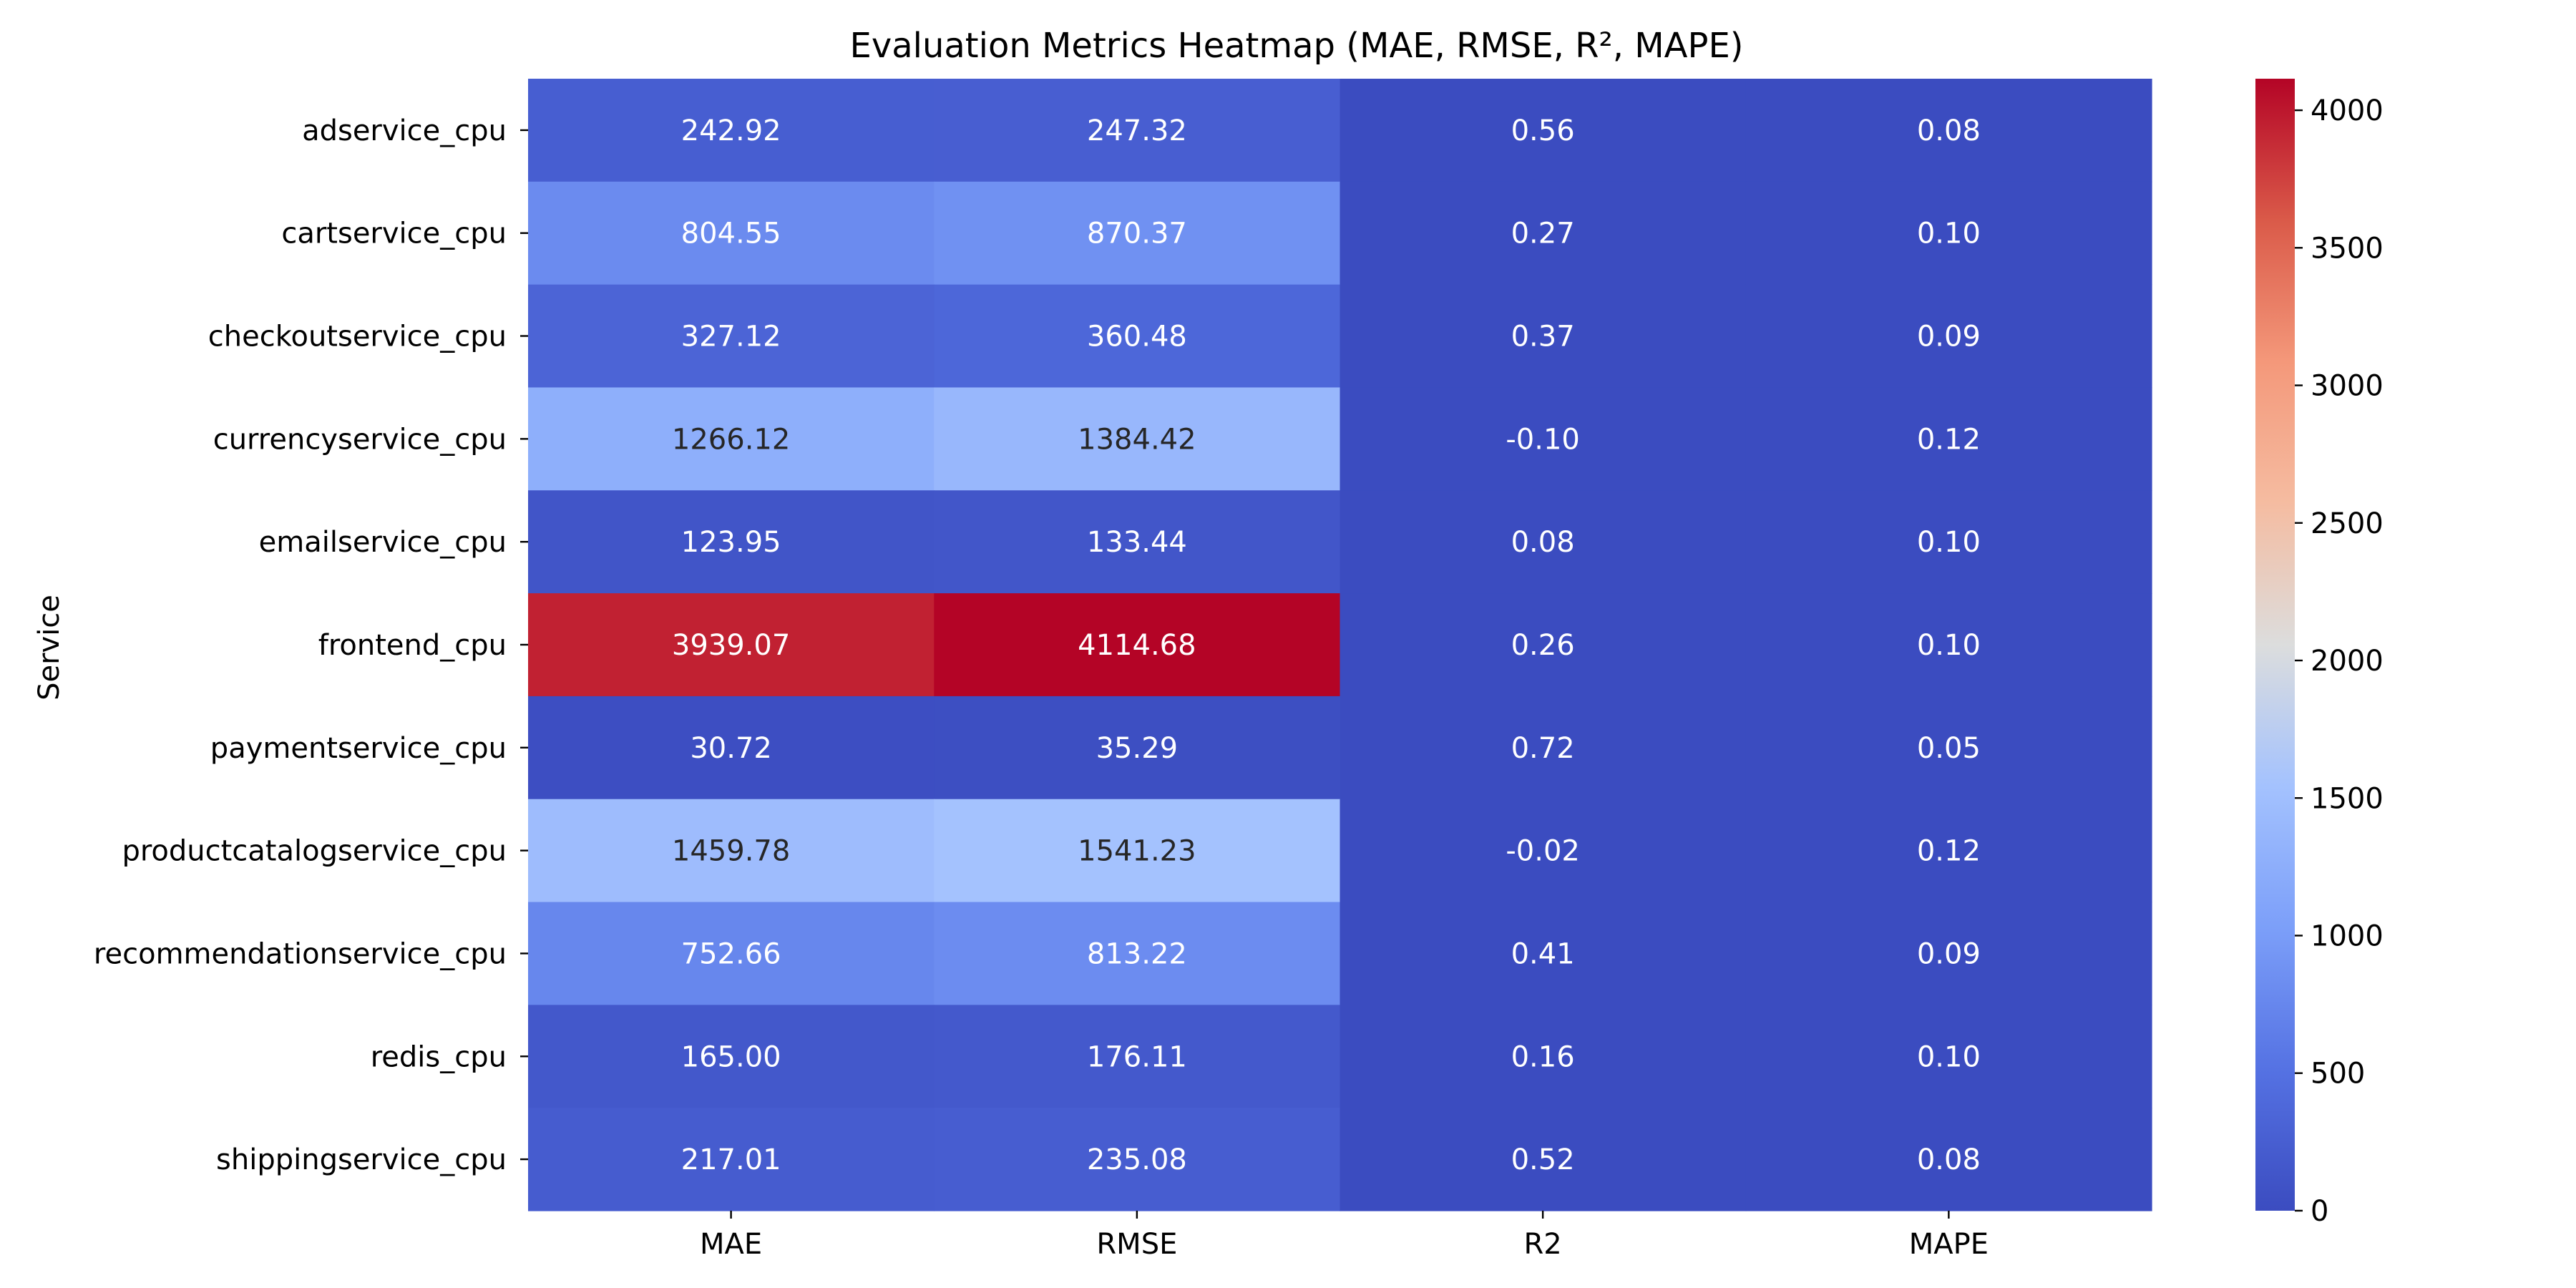 This screenshot has height=1288, width=2576. I want to click on row-tick-label: shippingservice_cpu, so click(361, 1159).